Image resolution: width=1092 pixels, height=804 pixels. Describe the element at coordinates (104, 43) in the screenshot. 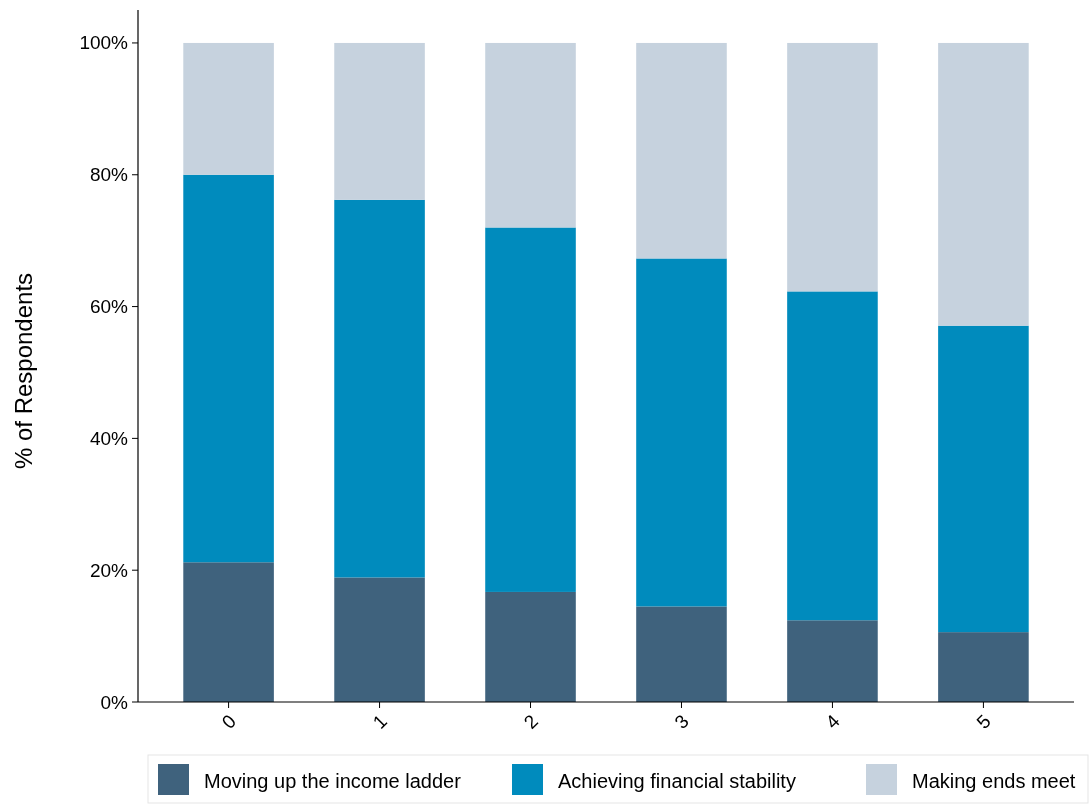

I see `y-tick-label: 100%` at that location.